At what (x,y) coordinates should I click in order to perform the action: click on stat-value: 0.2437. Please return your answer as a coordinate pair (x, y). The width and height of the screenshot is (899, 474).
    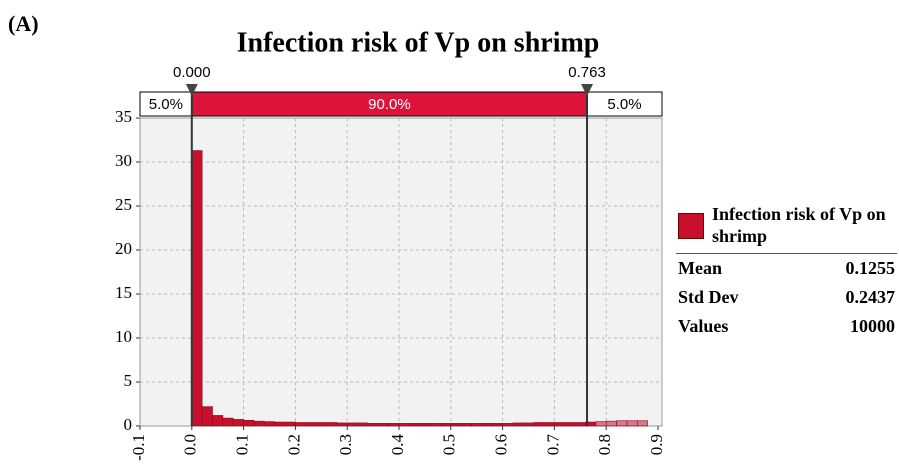
    Looking at the image, I should click on (870, 297).